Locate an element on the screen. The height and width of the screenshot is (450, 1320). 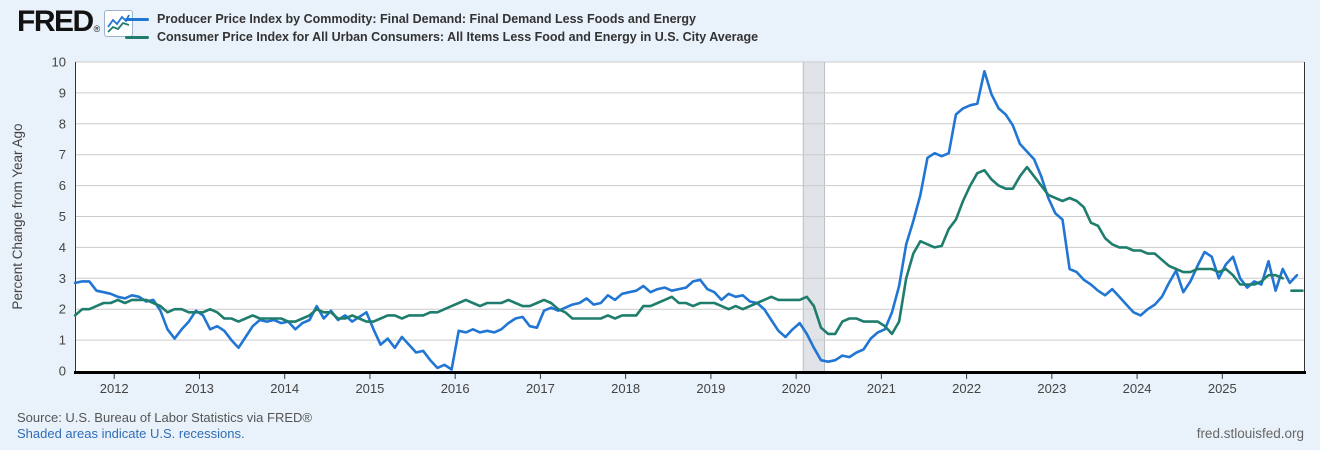
y-tick-label: 4 is located at coordinates (62, 247).